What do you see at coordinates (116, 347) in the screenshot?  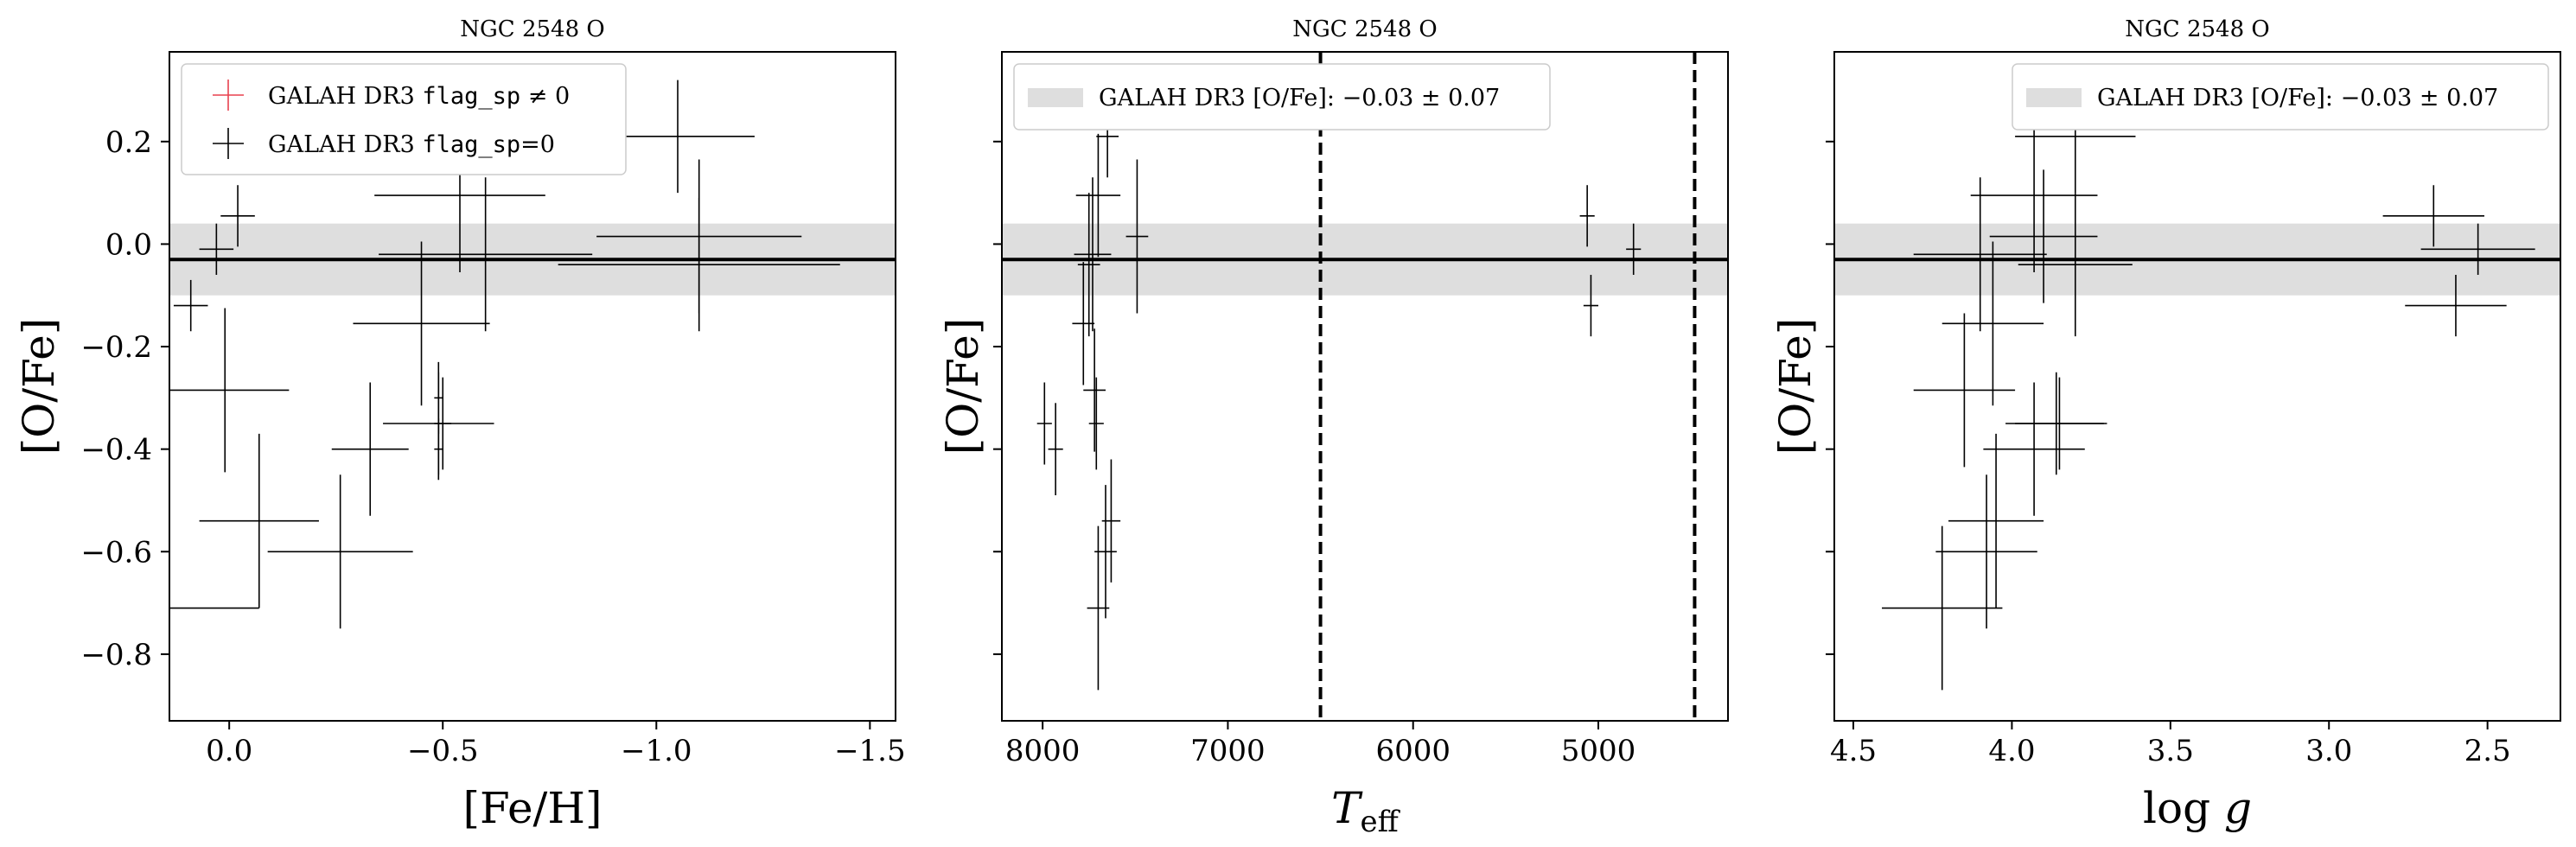 I see `y-tick-label: −0.2` at bounding box center [116, 347].